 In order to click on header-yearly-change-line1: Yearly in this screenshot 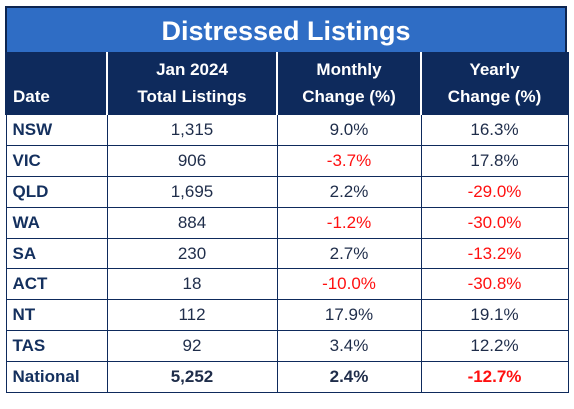, I will do `click(494, 69)`.